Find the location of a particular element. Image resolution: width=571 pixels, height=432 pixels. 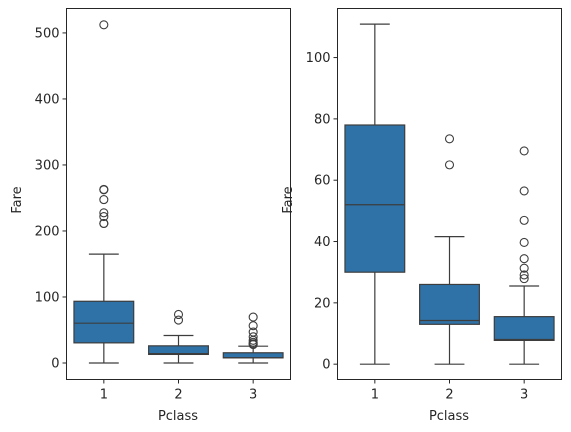

right-x-tick-label: 2 is located at coordinates (449, 395).